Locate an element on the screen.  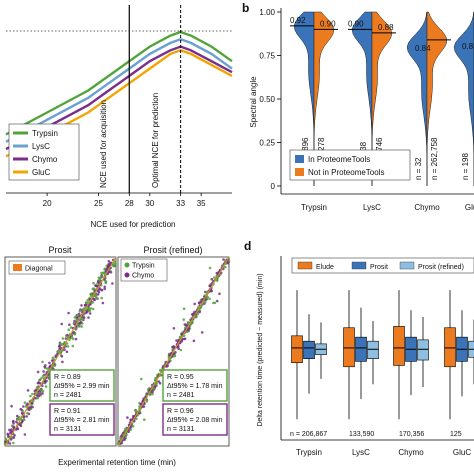
panel-d-categories: Trypsin LysC Chymo GluC is located at coordinates (383, 452).